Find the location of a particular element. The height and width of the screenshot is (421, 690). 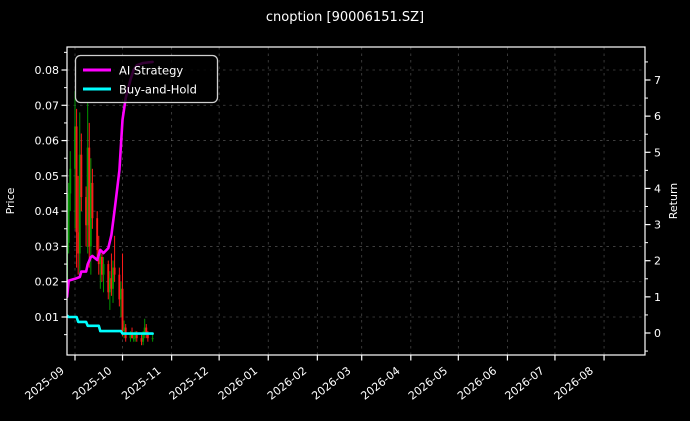

x-tick-label: 2026-07 is located at coordinates (525, 383).